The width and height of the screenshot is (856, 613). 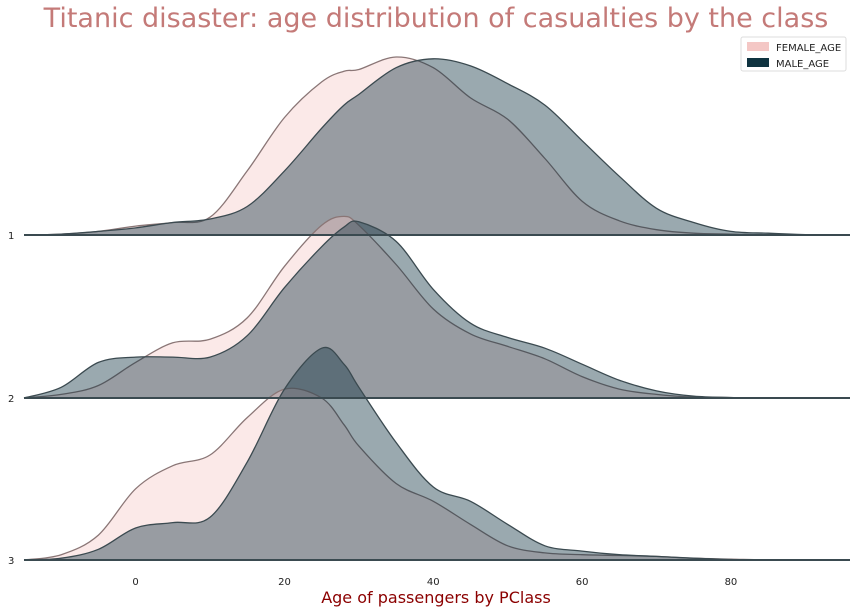 I want to click on legend-swatch-female, so click(x=758, y=46).